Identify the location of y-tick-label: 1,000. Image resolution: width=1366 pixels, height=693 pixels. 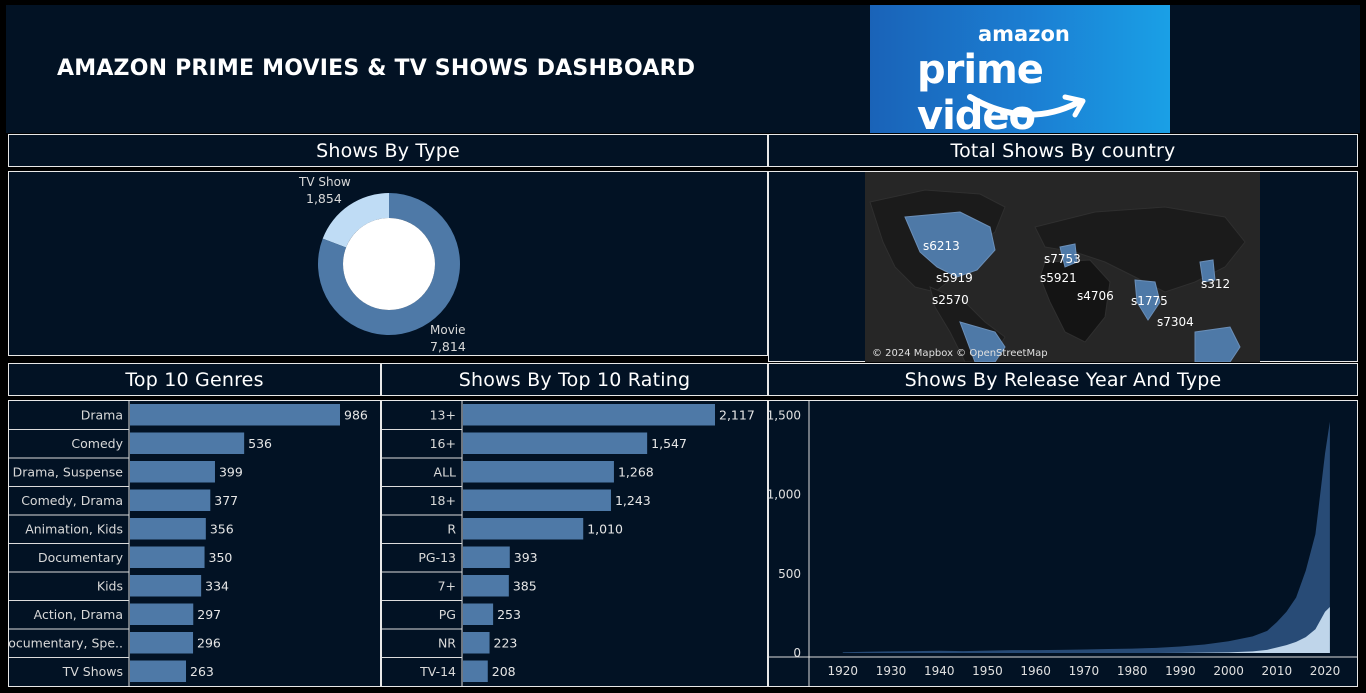
(785, 495).